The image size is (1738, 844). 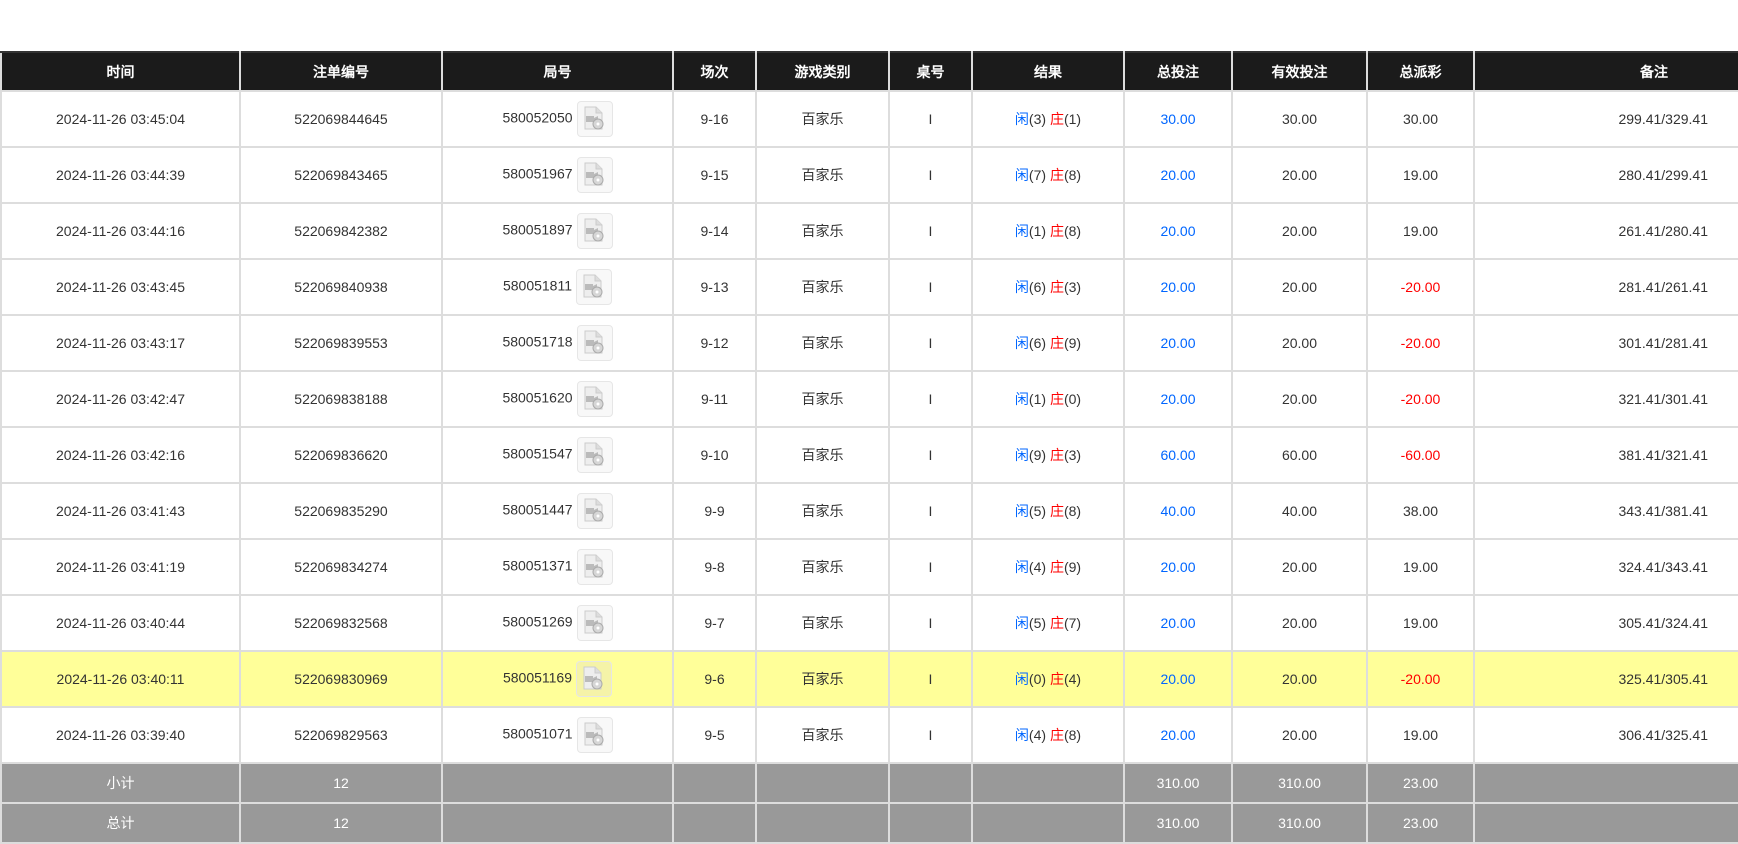 I want to click on result-cell: 闲(7) 庄(8), so click(x=1048, y=175).